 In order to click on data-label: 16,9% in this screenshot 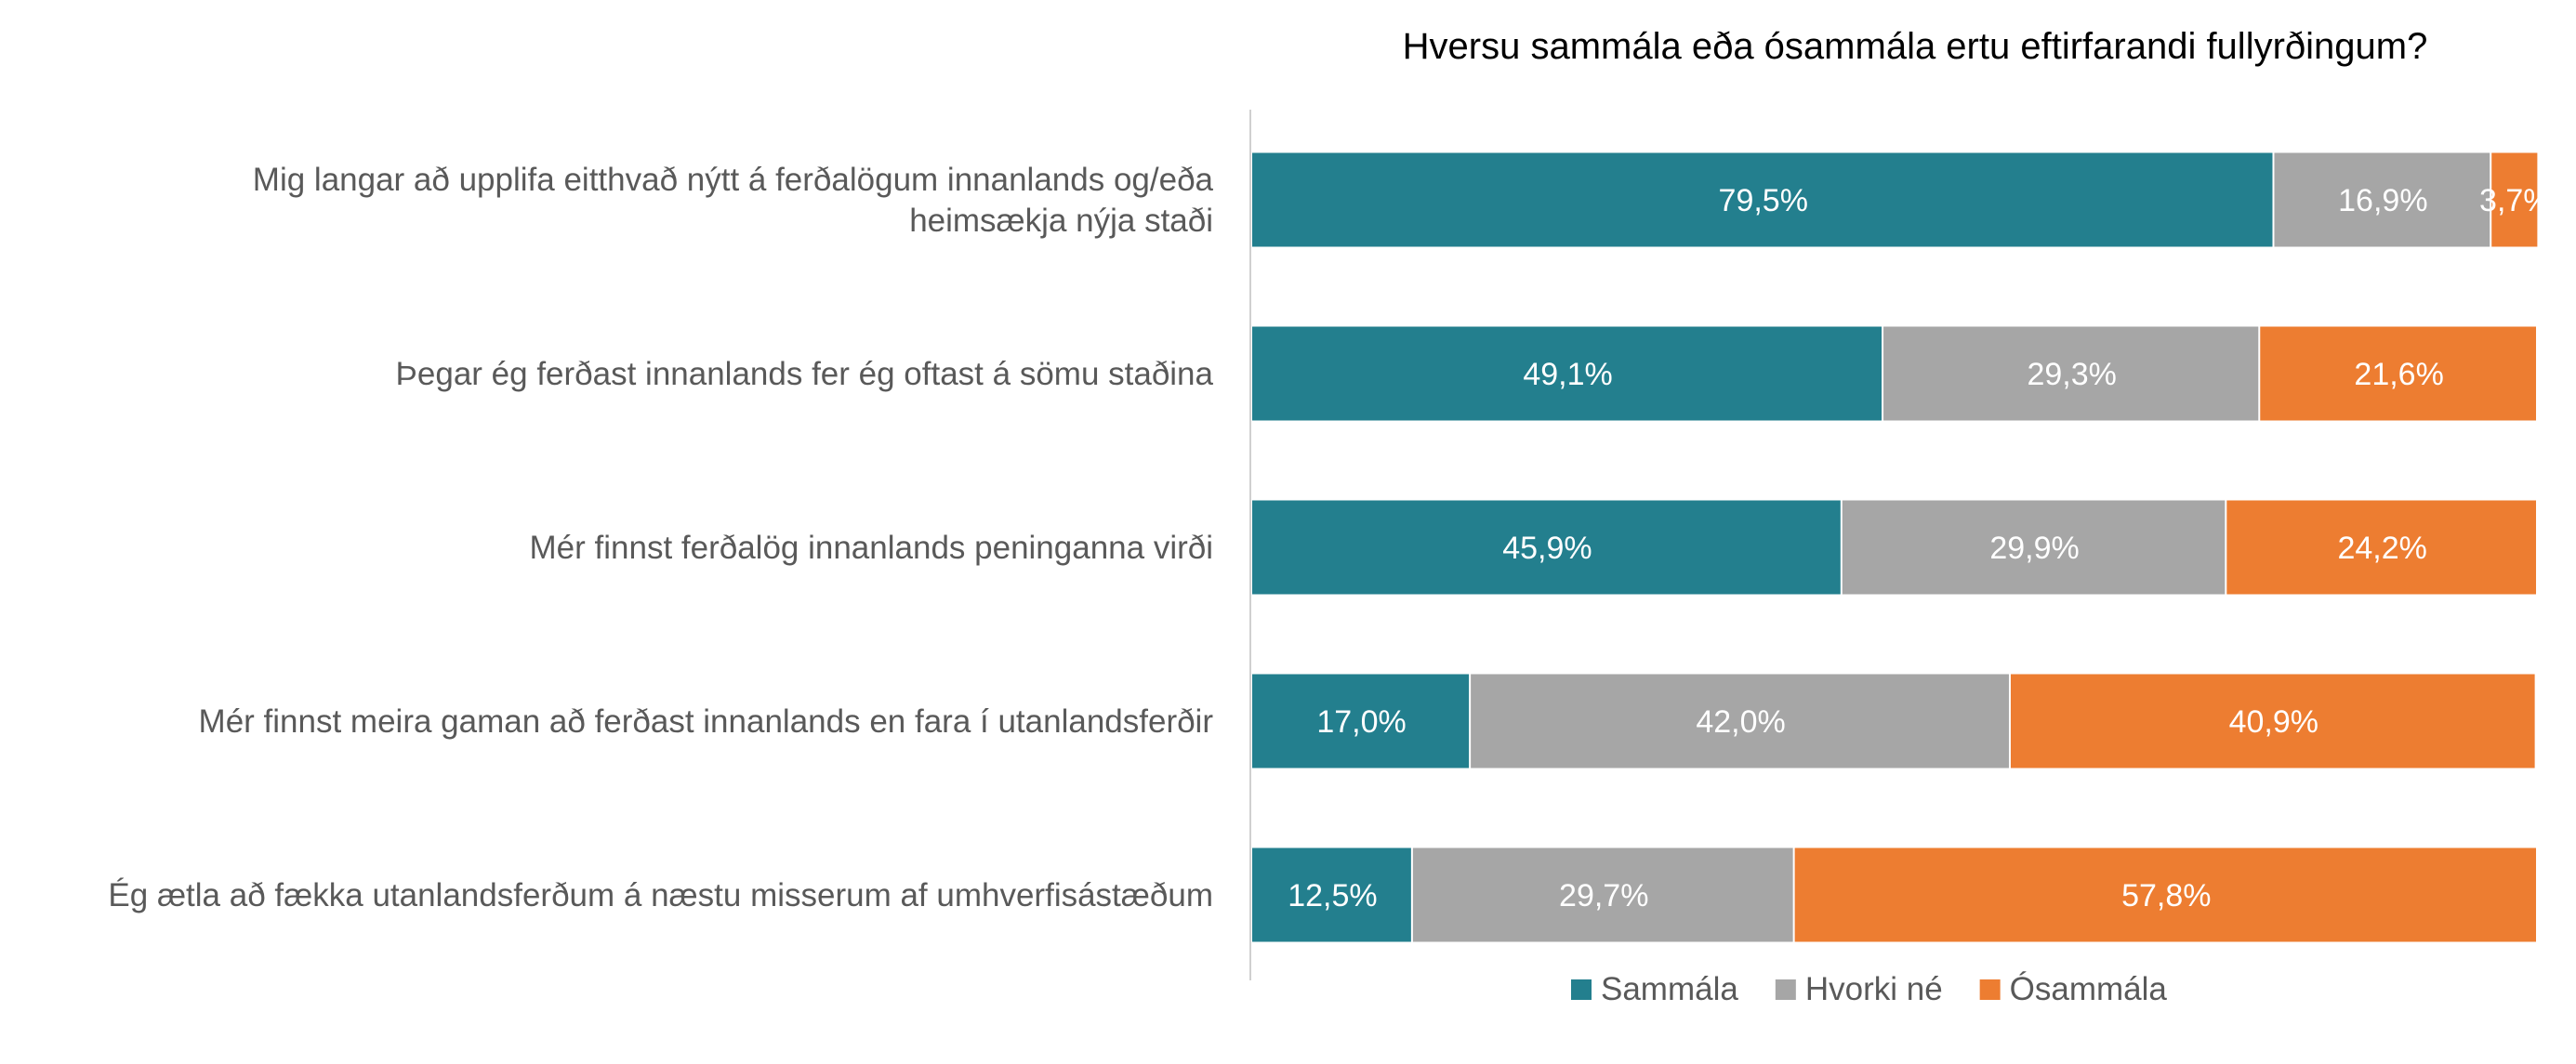, I will do `click(2382, 200)`.